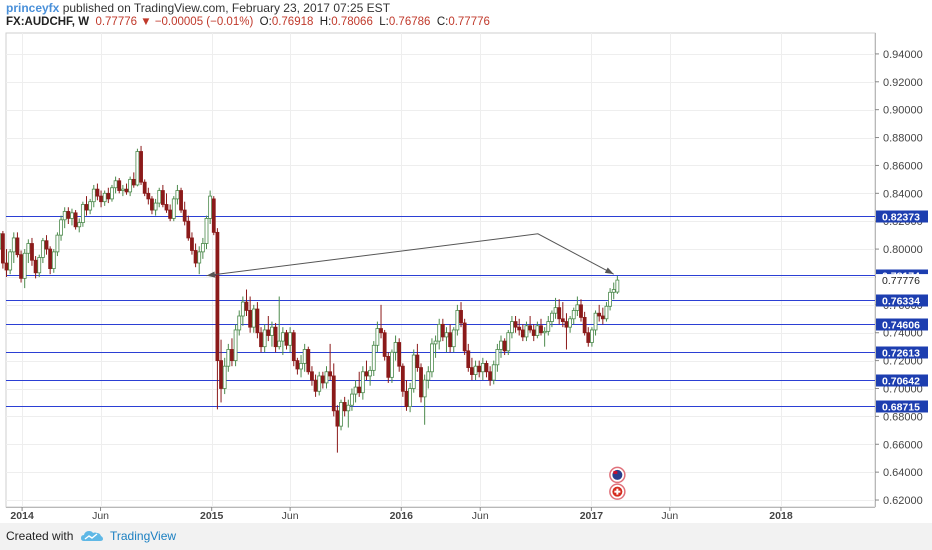  I want to click on x-tick-label: 2017, so click(592, 516).